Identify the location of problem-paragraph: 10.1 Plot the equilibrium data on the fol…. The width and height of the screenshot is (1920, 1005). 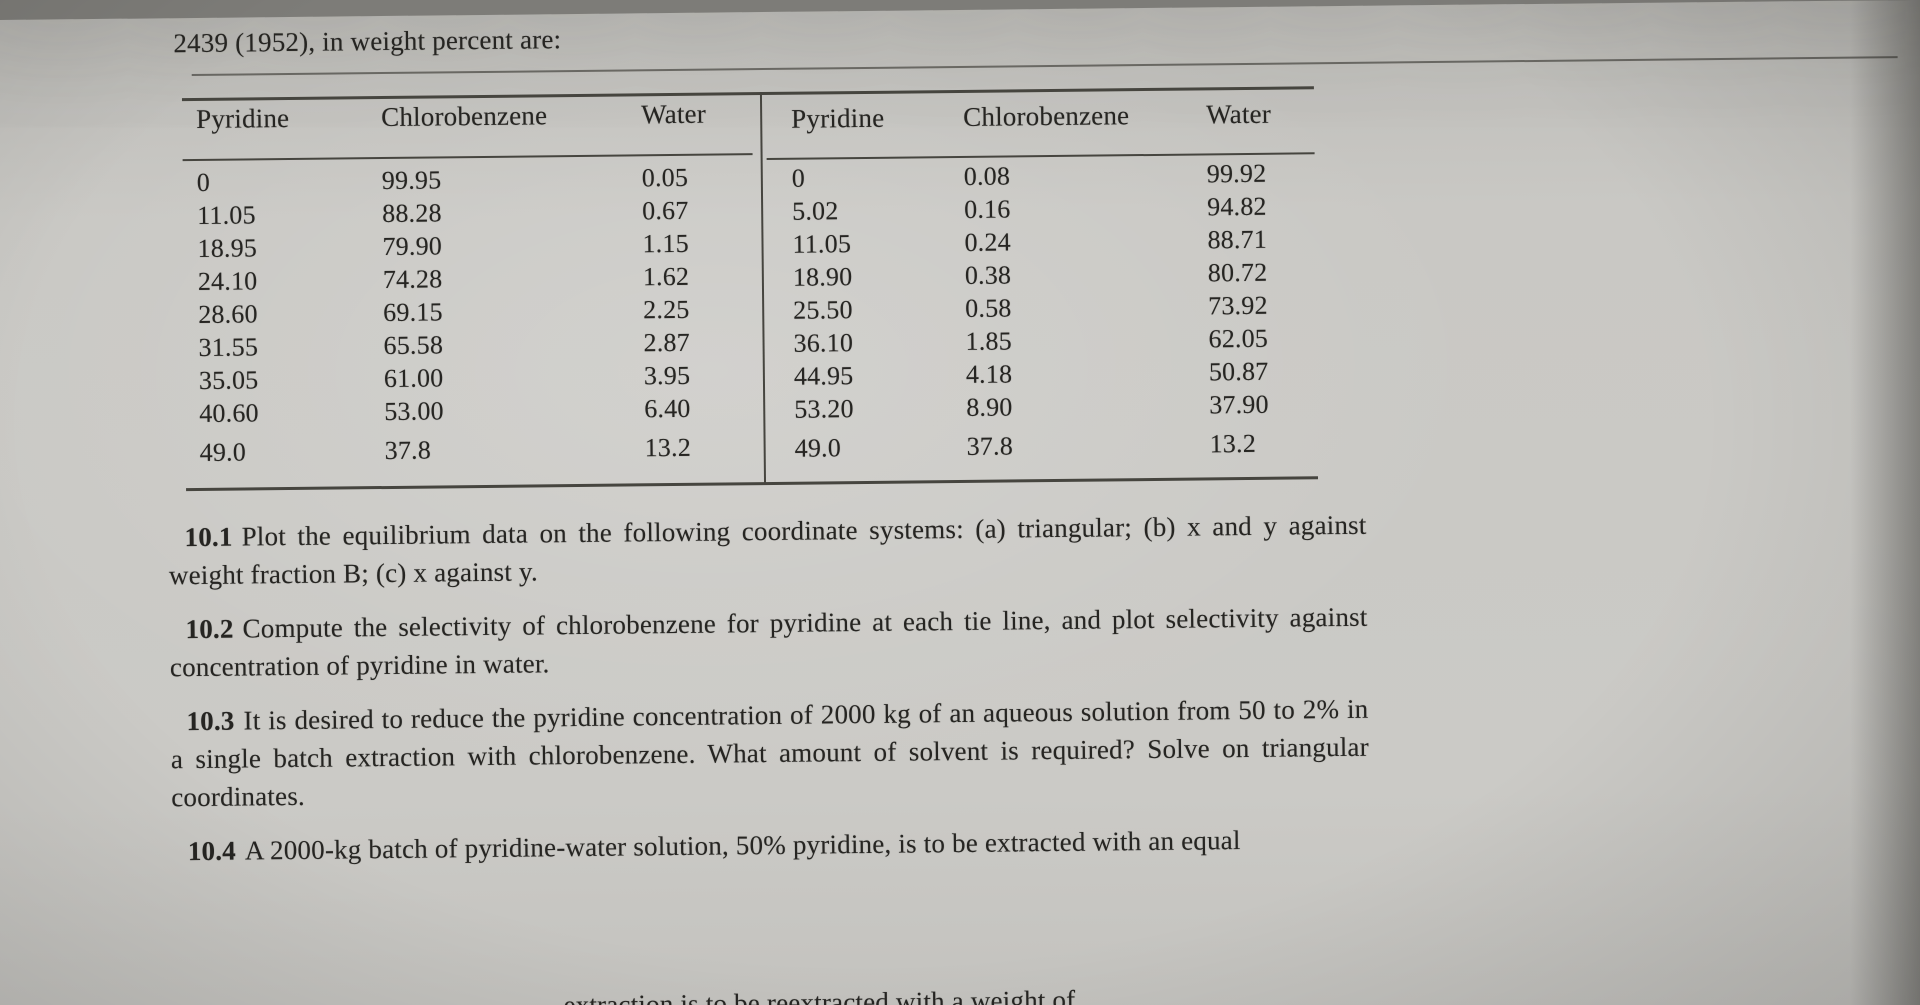
(767, 550).